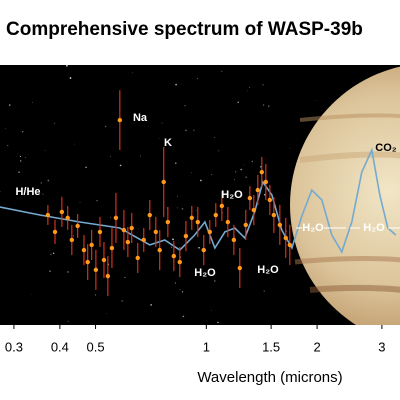  What do you see at coordinates (27, 192) in the screenshot?
I see `annotation: H/He` at bounding box center [27, 192].